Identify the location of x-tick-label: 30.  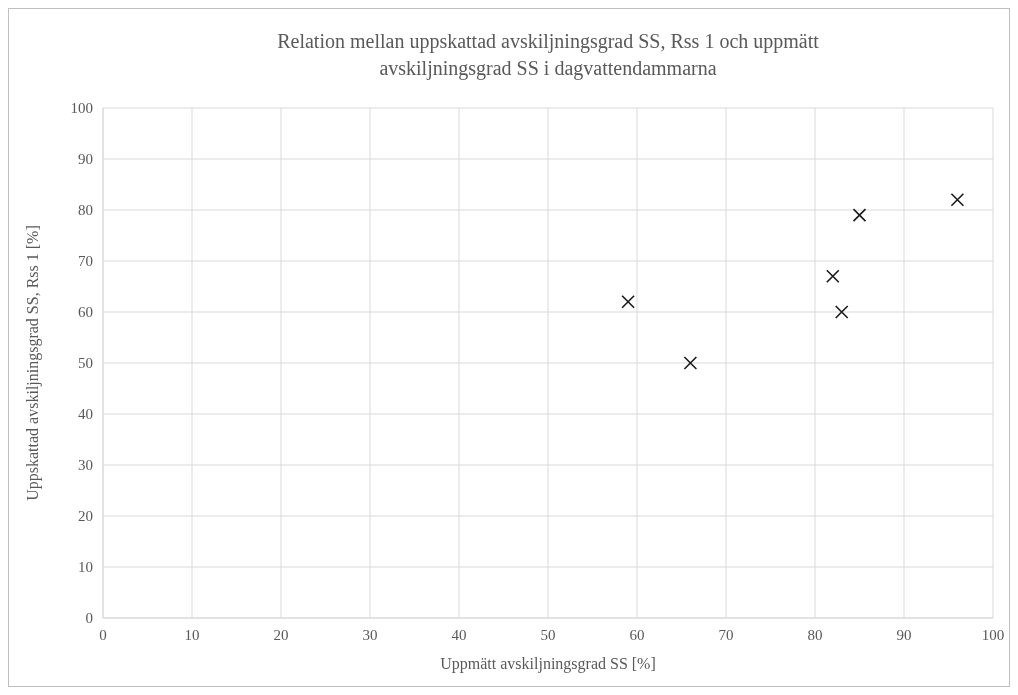
(370, 635).